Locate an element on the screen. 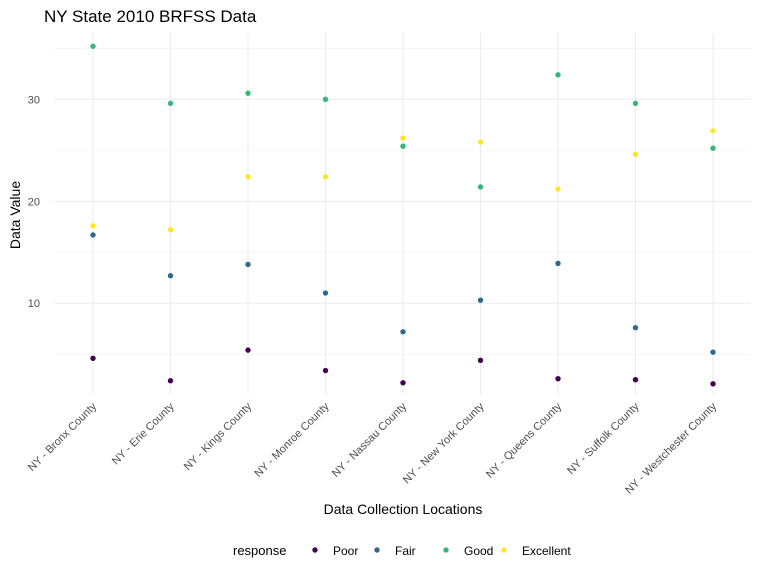 The image size is (768, 576). x-tick-label: NY - Westchester County is located at coordinates (671, 448).